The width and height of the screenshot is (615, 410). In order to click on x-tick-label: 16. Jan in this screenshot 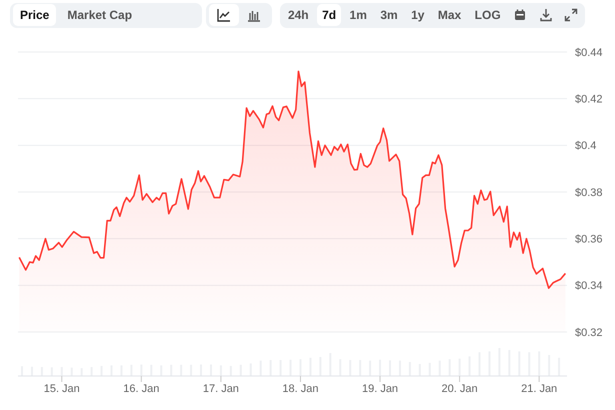, I will do `click(141, 388)`.